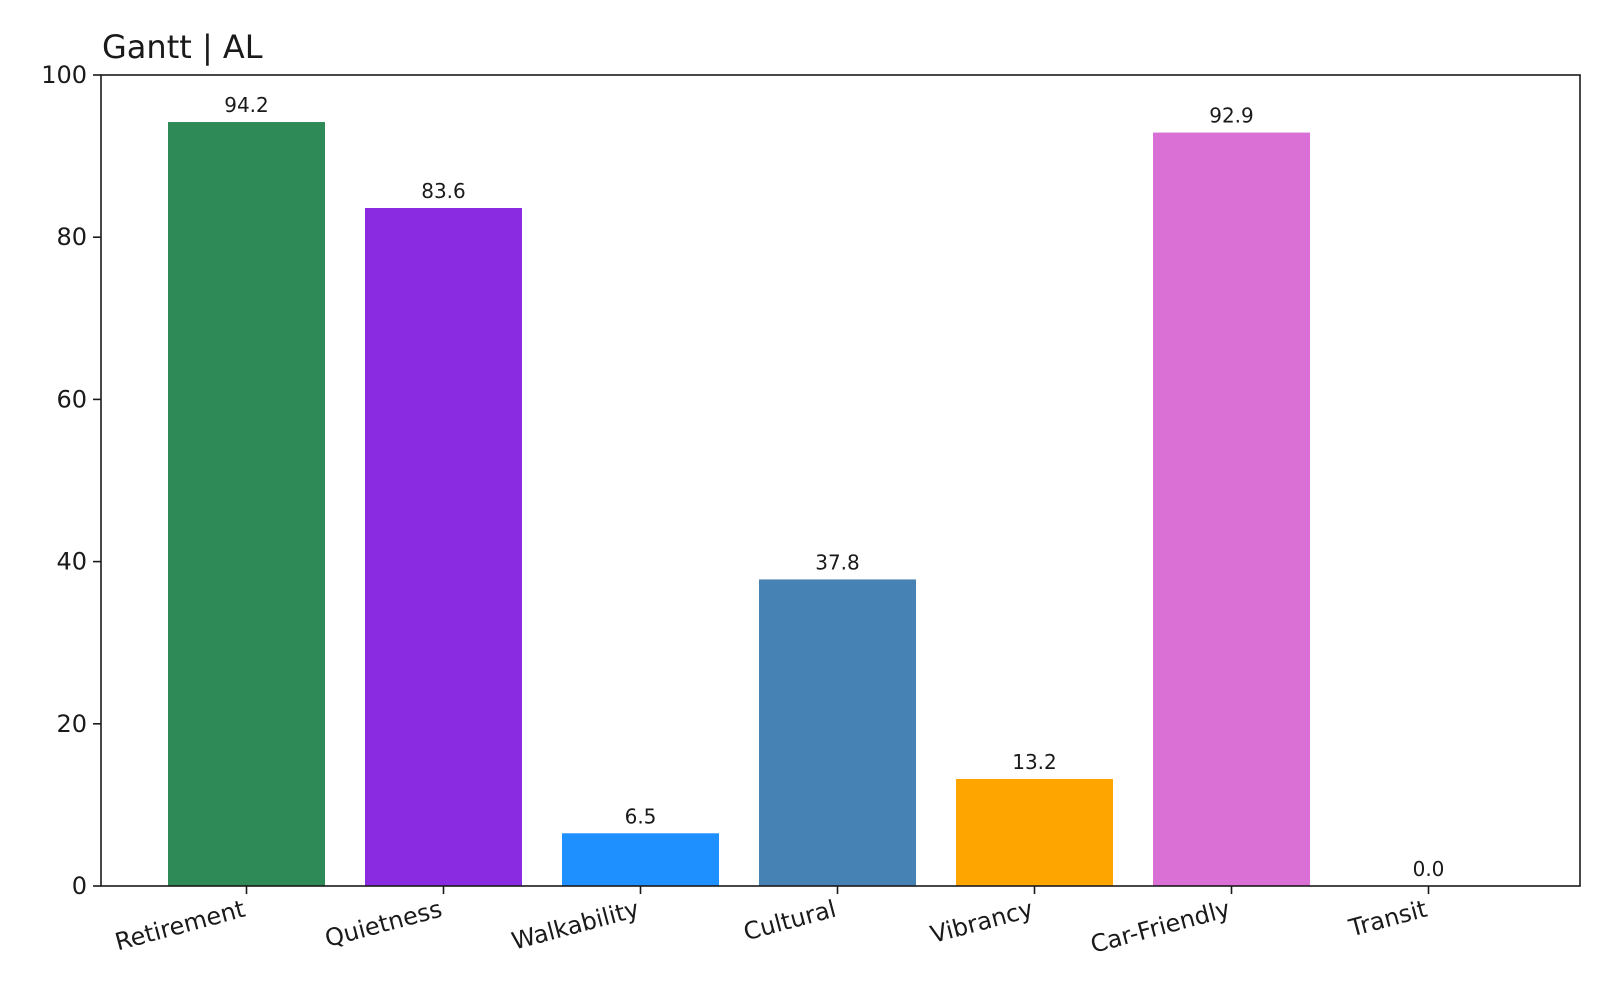 The width and height of the screenshot is (1600, 1000). I want to click on y-tick-label: 20, so click(71, 724).